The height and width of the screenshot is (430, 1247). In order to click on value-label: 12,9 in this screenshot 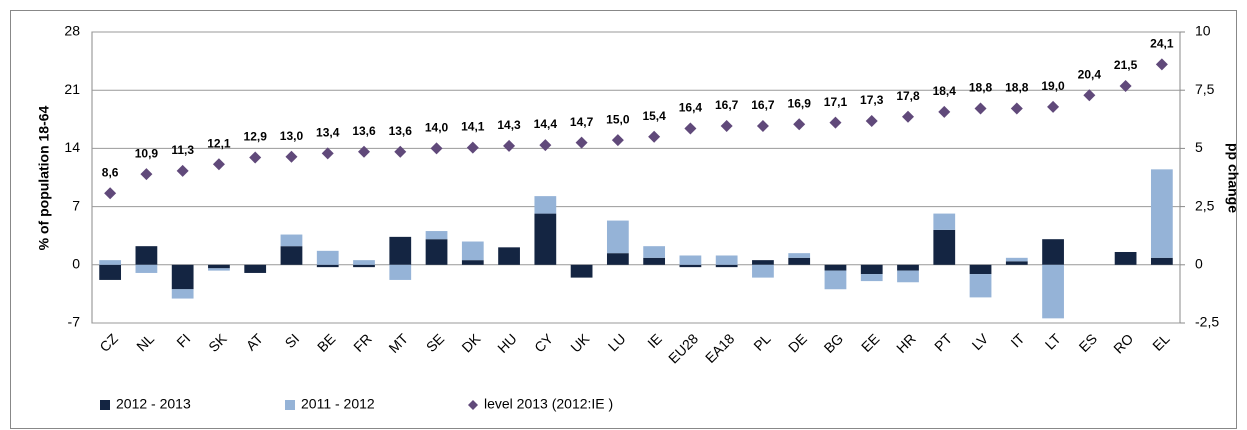, I will do `click(256, 137)`.